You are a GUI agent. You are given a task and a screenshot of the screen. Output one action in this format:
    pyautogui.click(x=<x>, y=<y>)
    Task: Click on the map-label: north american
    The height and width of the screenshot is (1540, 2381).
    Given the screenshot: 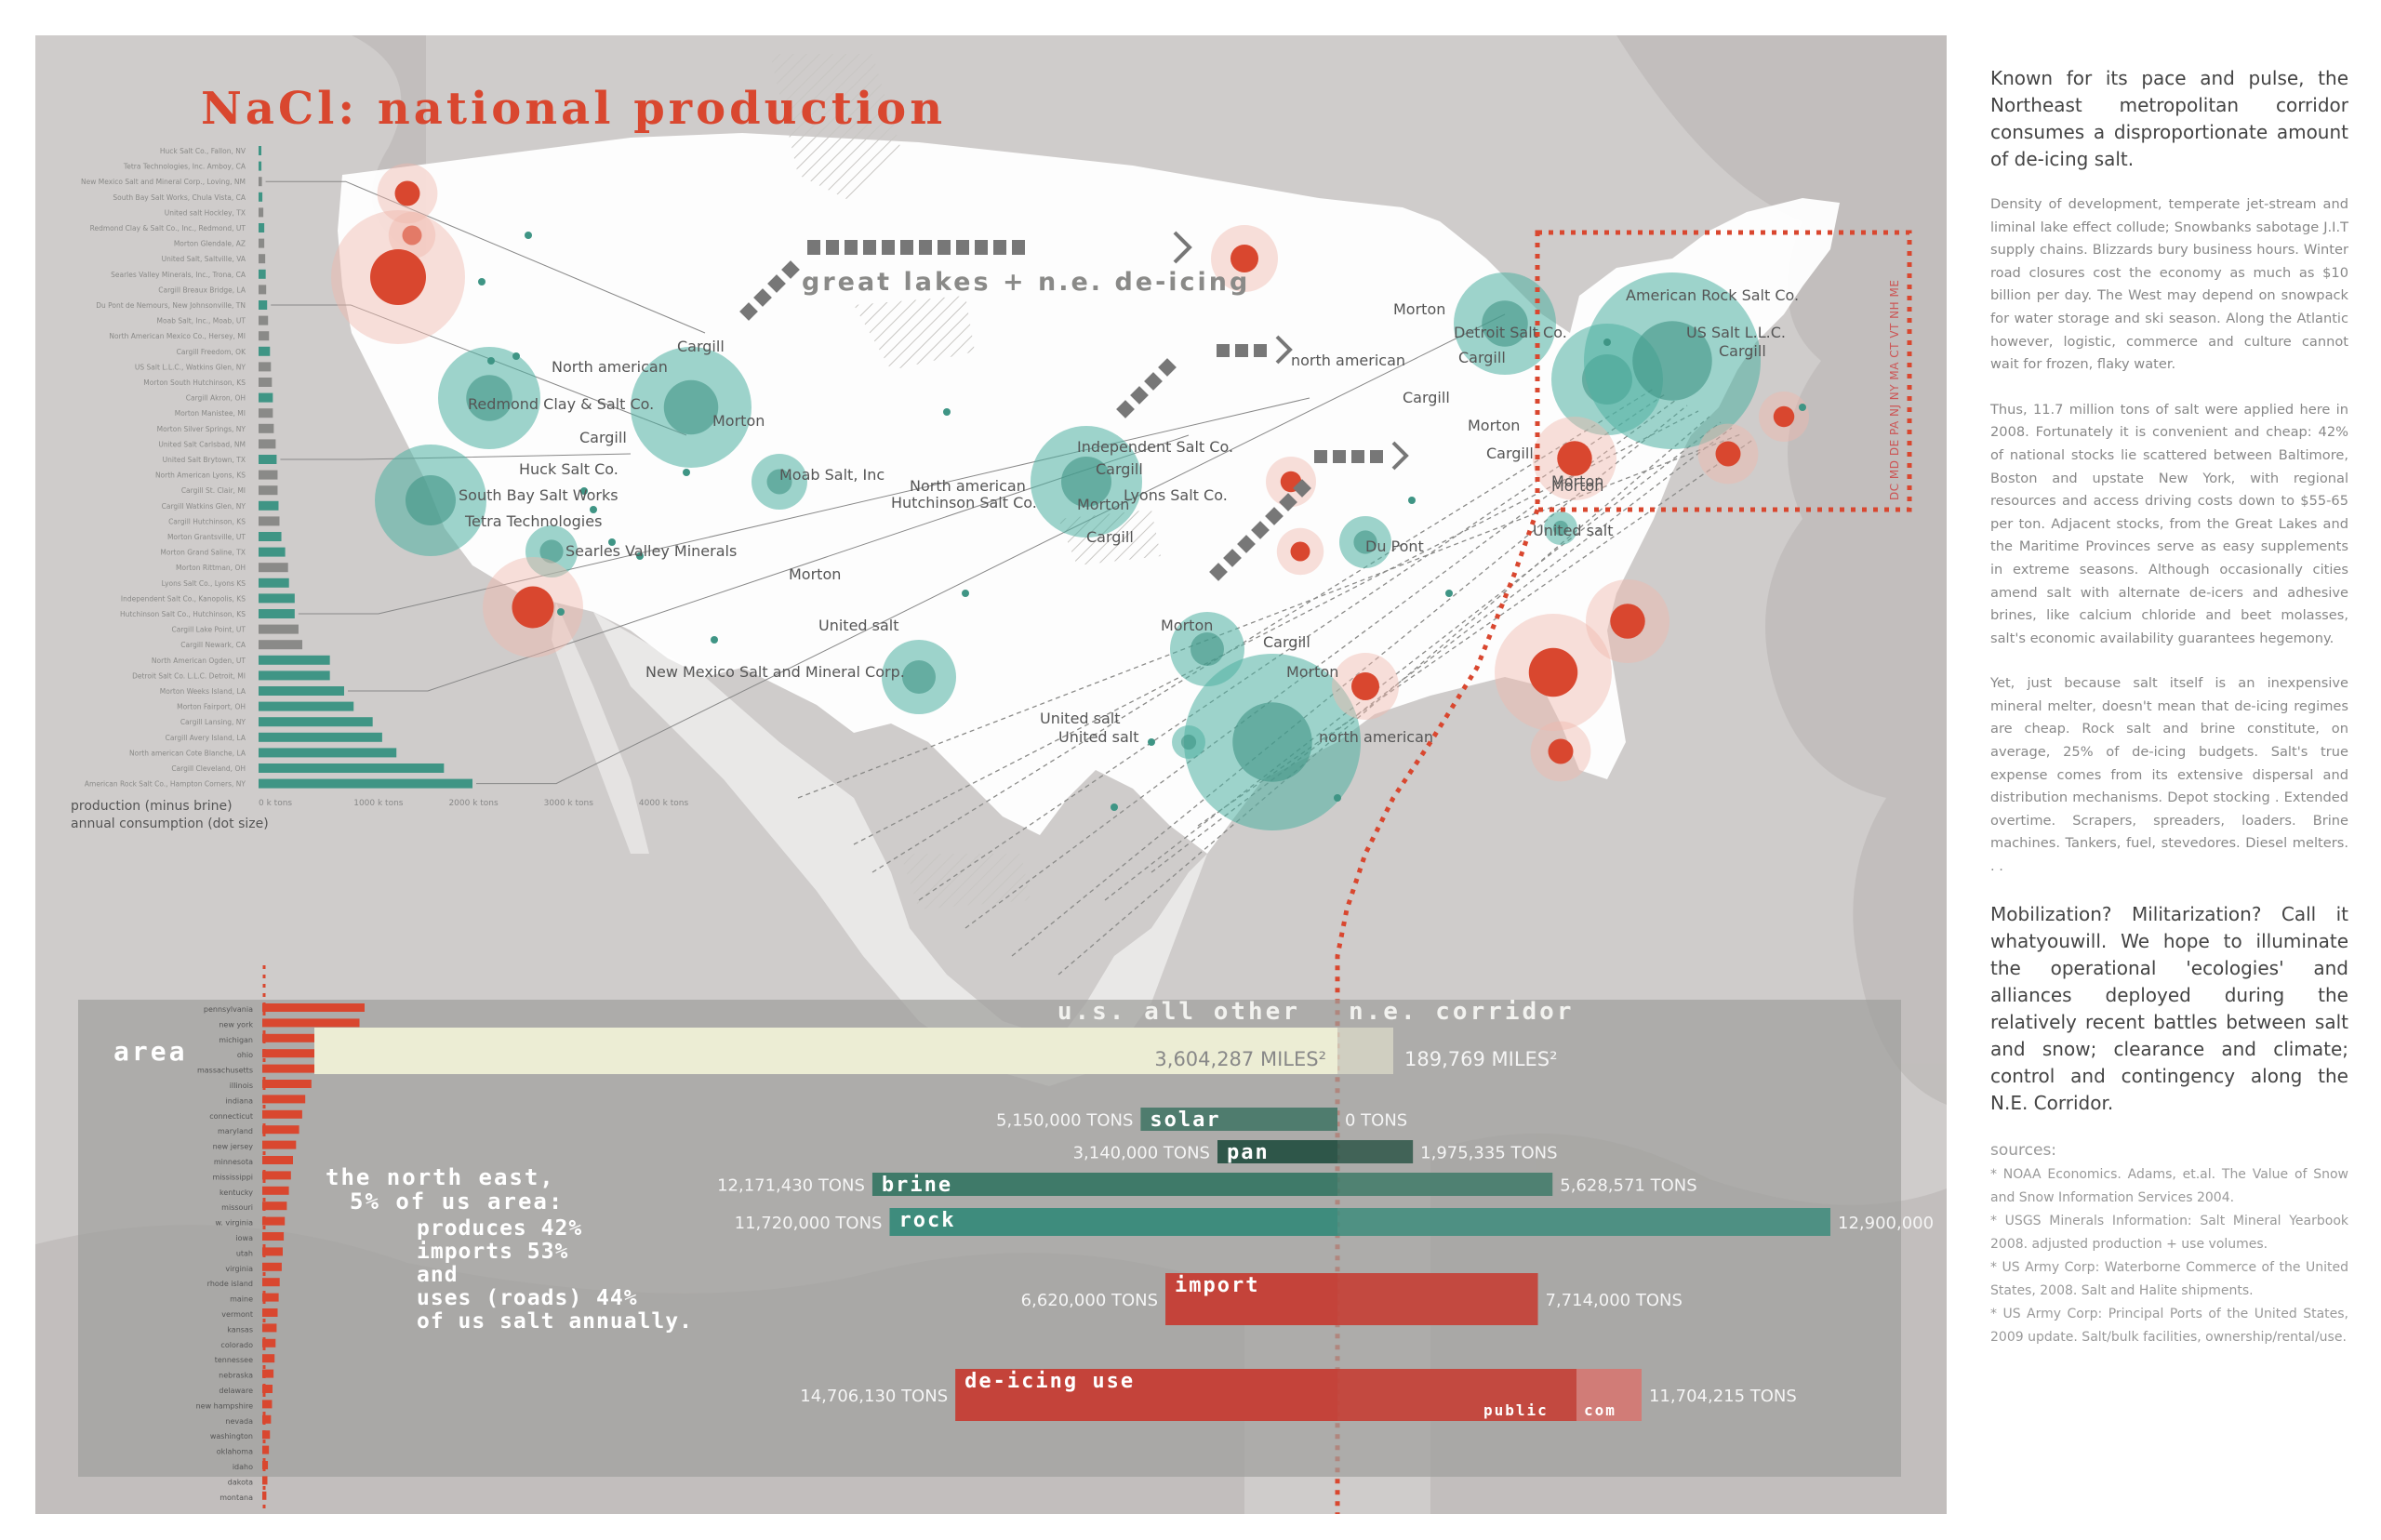 What is the action you would take?
    pyautogui.click(x=1348, y=360)
    